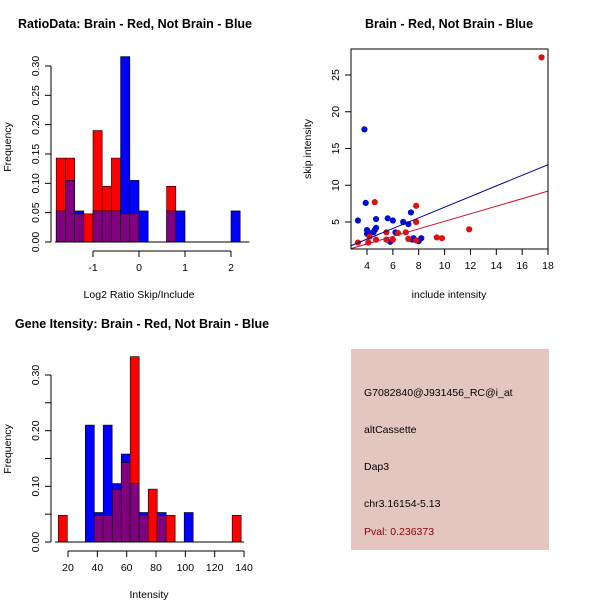 This screenshot has width=600, height=600. I want to click on x-tick-label: 4, so click(367, 266).